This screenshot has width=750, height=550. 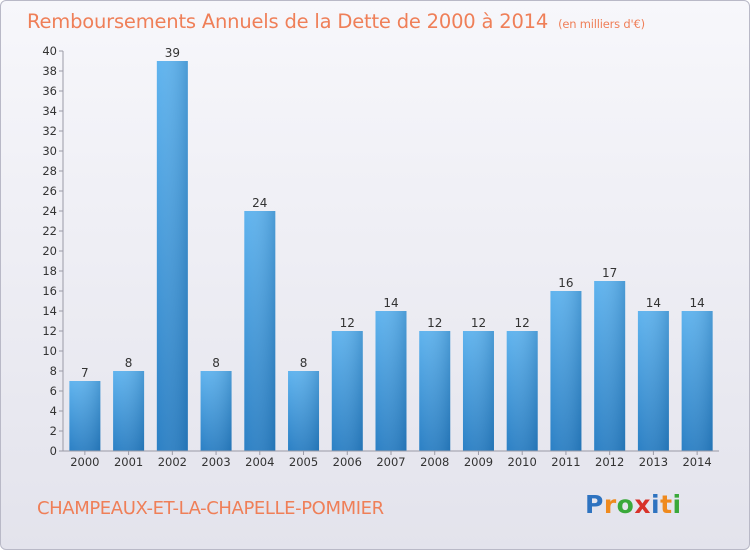 What do you see at coordinates (347, 391) in the screenshot?
I see `bar-shade-2006` at bounding box center [347, 391].